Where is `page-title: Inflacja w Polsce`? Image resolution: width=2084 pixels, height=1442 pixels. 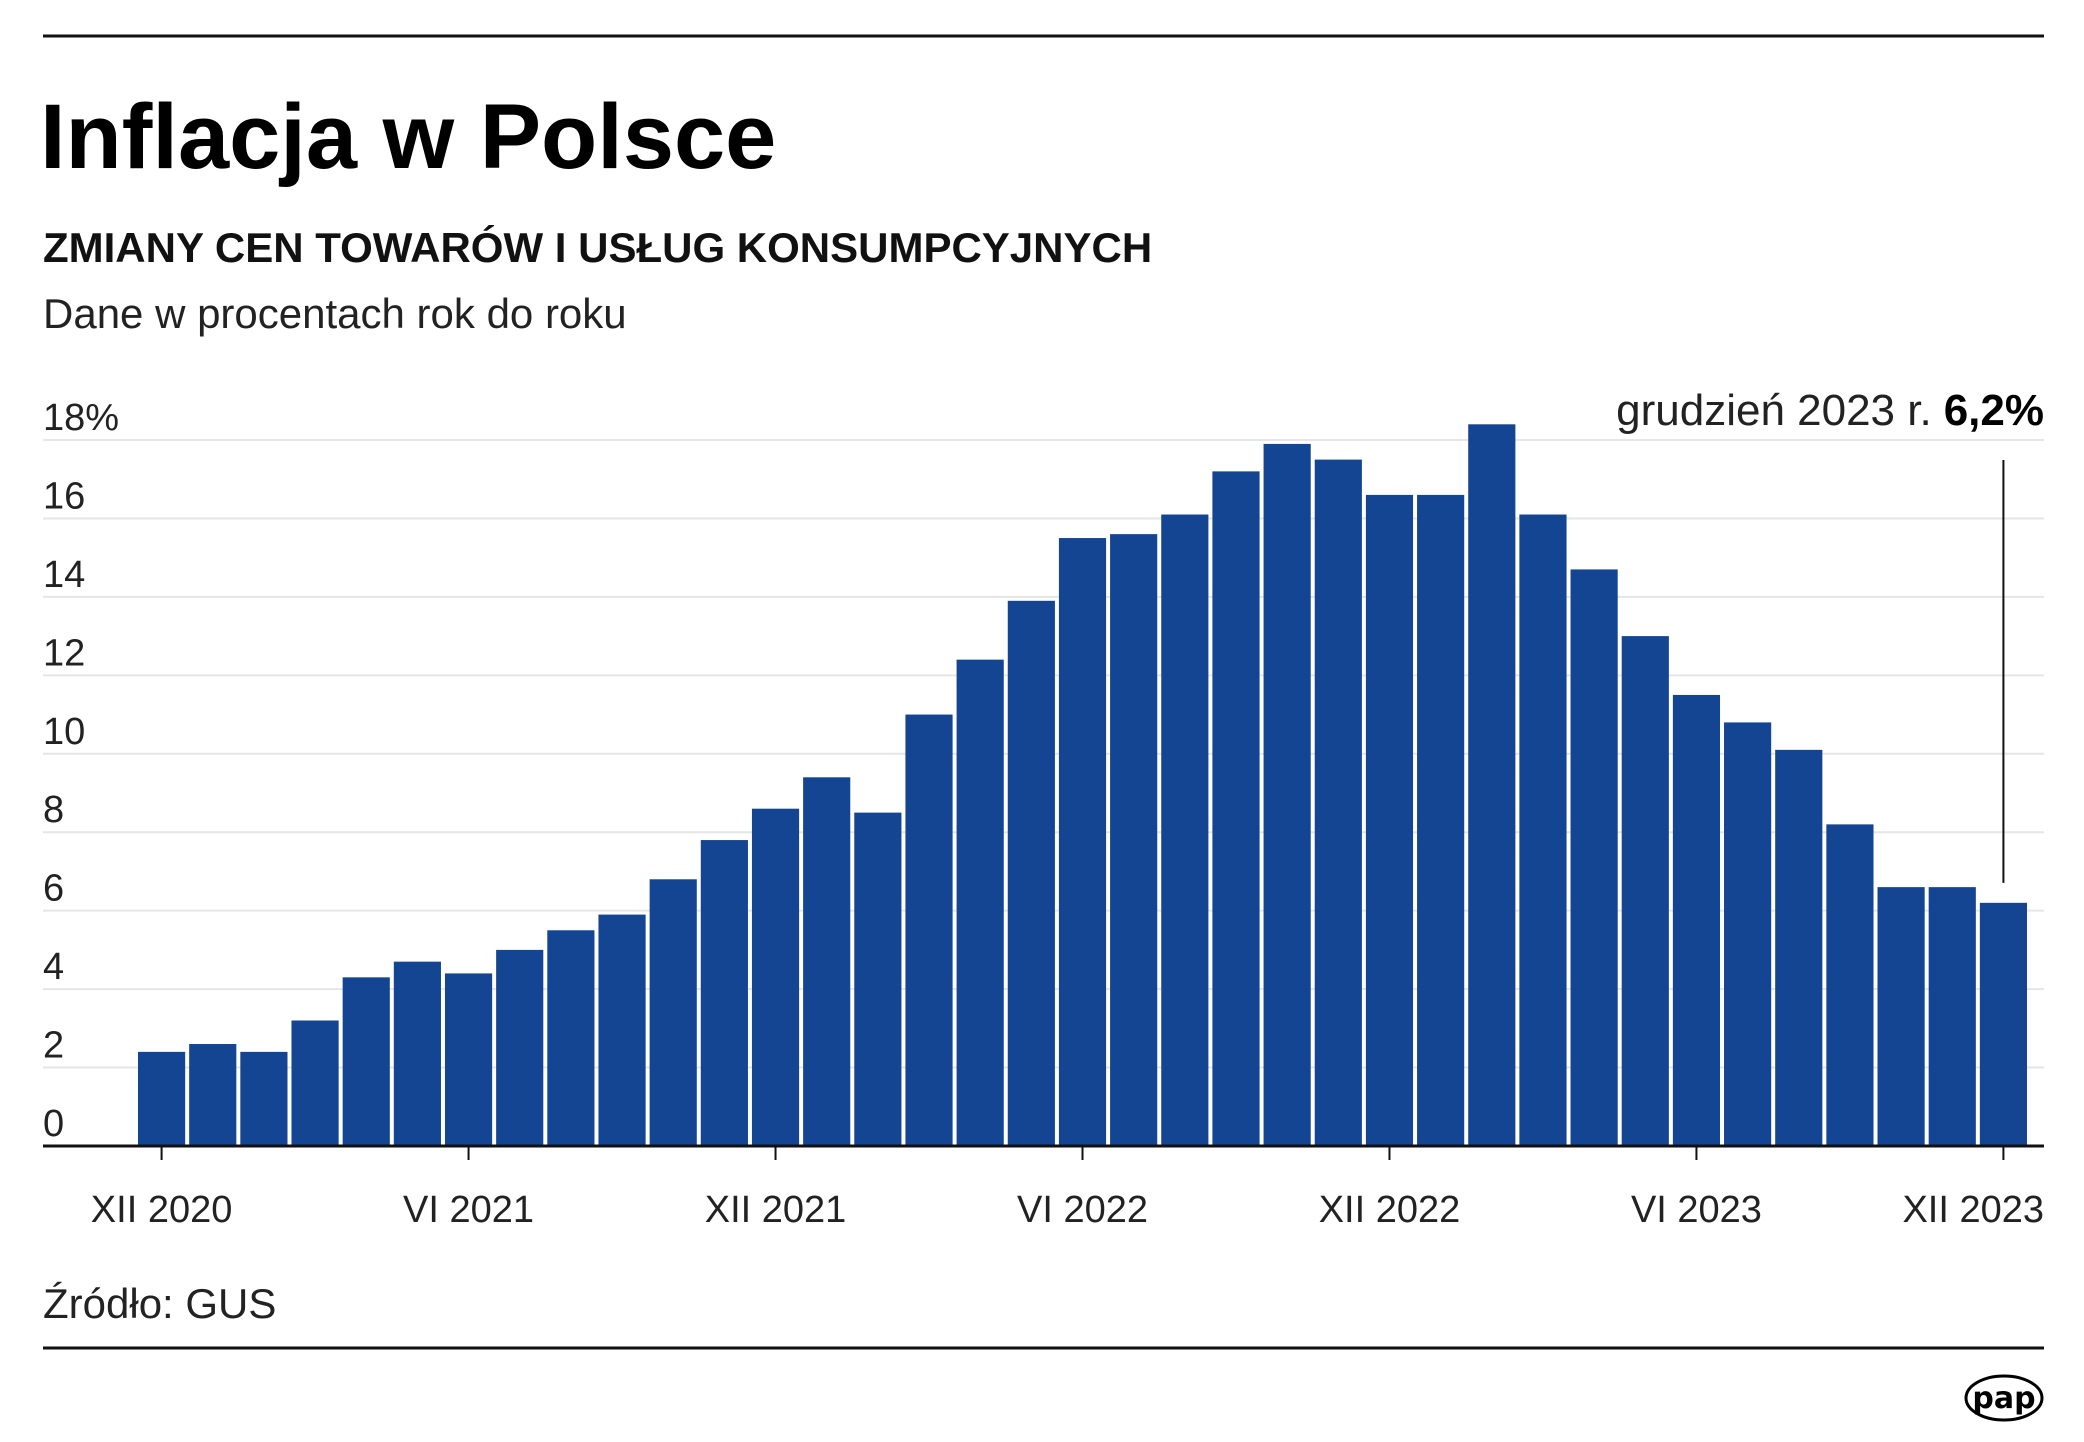 page-title: Inflacja w Polsce is located at coordinates (408, 137).